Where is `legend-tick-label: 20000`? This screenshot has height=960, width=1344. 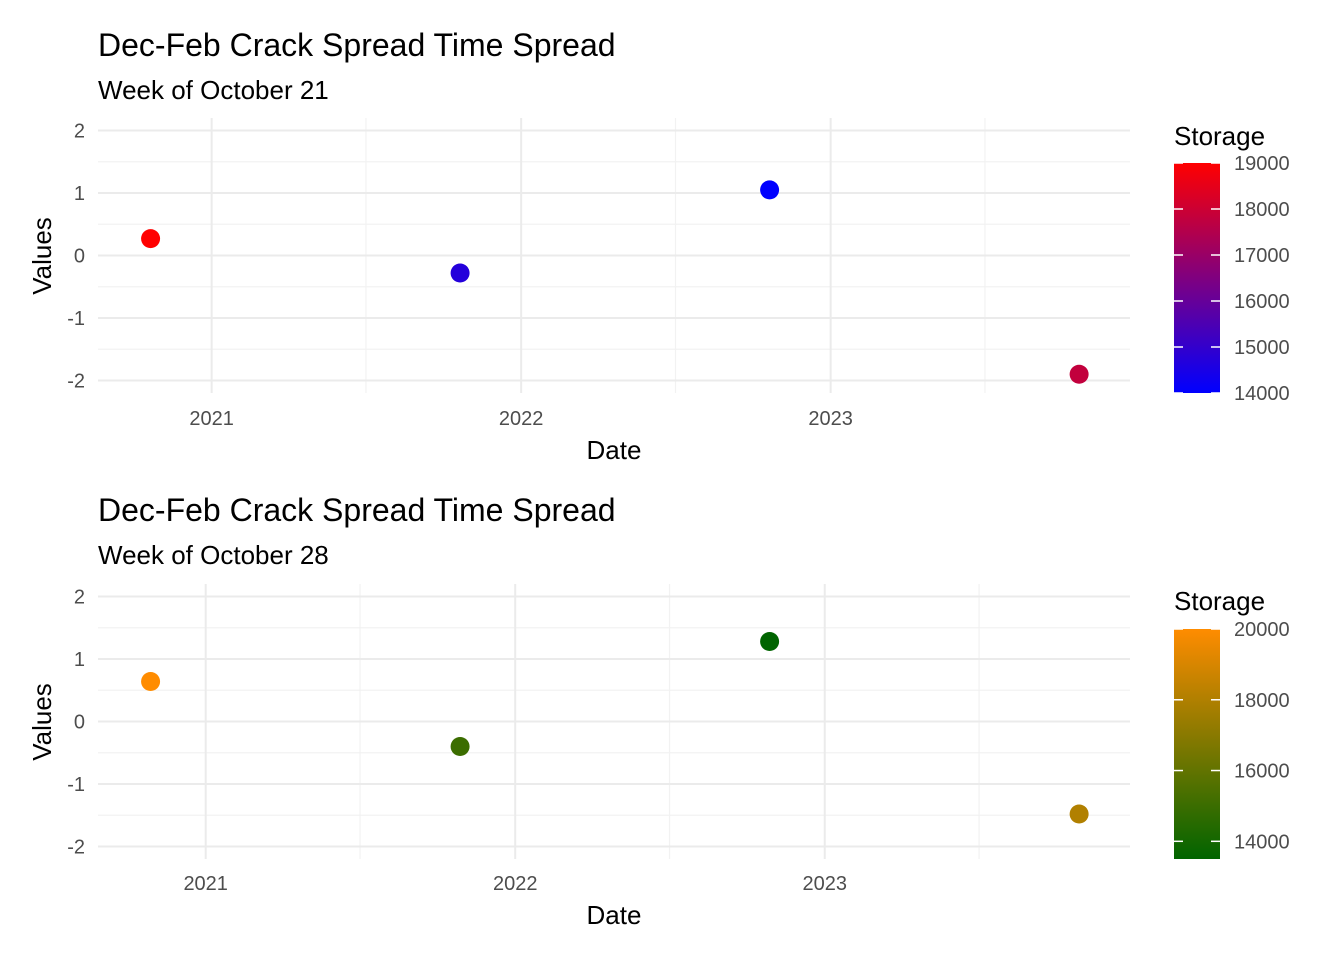 legend-tick-label: 20000 is located at coordinates (1262, 630).